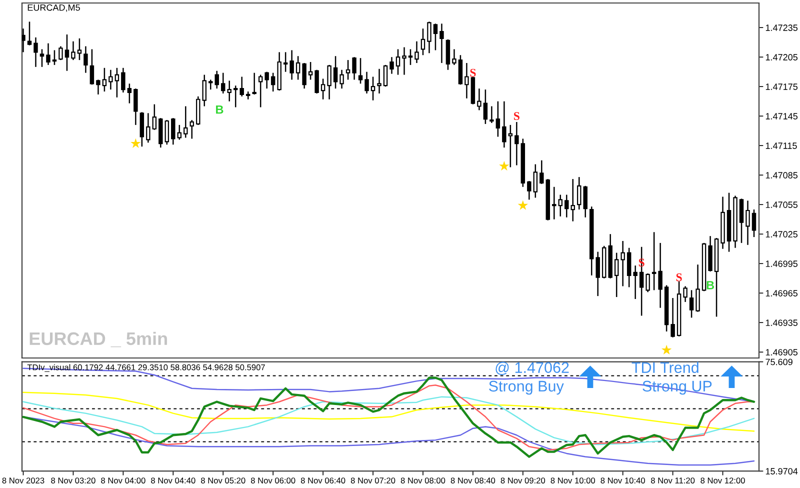 The height and width of the screenshot is (488, 800). What do you see at coordinates (573, 481) in the screenshot?
I see `x-tick-label: 8 Nov 10:00` at bounding box center [573, 481].